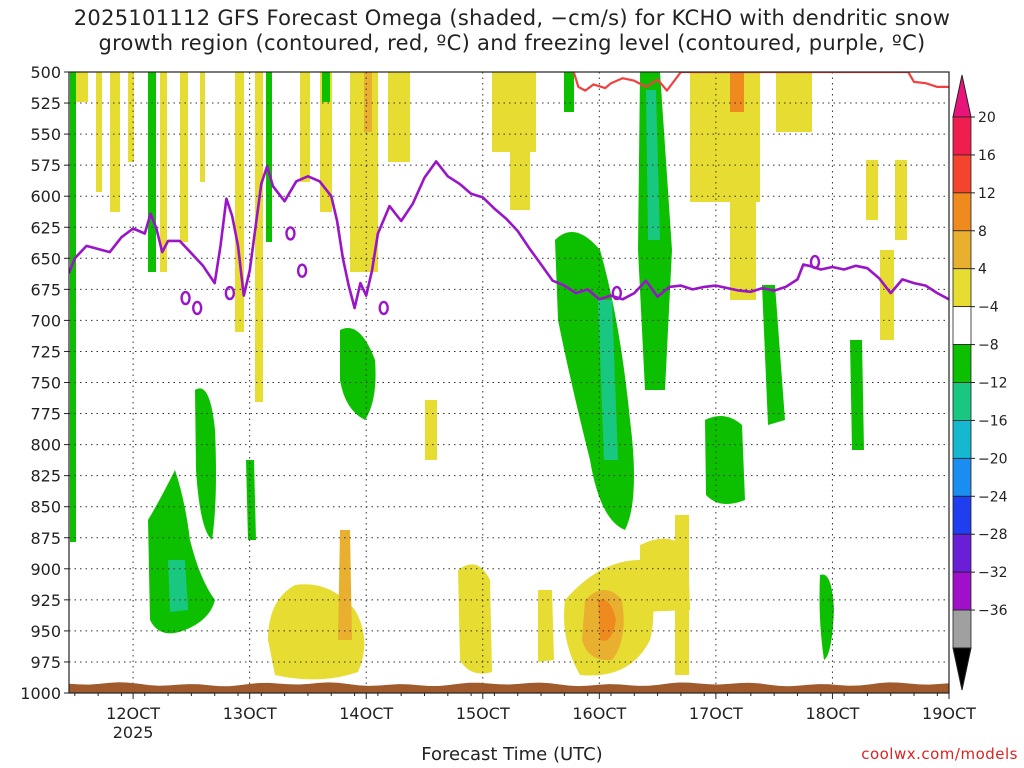 The width and height of the screenshot is (1024, 768). Describe the element at coordinates (988, 308) in the screenshot. I see `colorbar-label: −4` at that location.